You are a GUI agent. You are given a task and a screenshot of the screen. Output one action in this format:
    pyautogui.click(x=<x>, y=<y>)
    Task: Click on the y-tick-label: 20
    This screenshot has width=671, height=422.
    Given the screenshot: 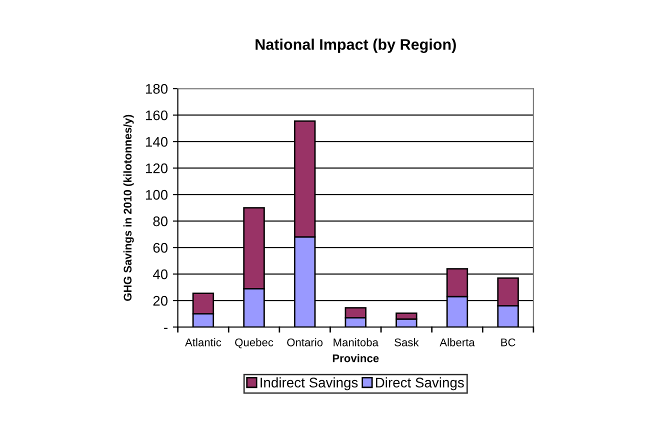 What is the action you would take?
    pyautogui.click(x=160, y=301)
    